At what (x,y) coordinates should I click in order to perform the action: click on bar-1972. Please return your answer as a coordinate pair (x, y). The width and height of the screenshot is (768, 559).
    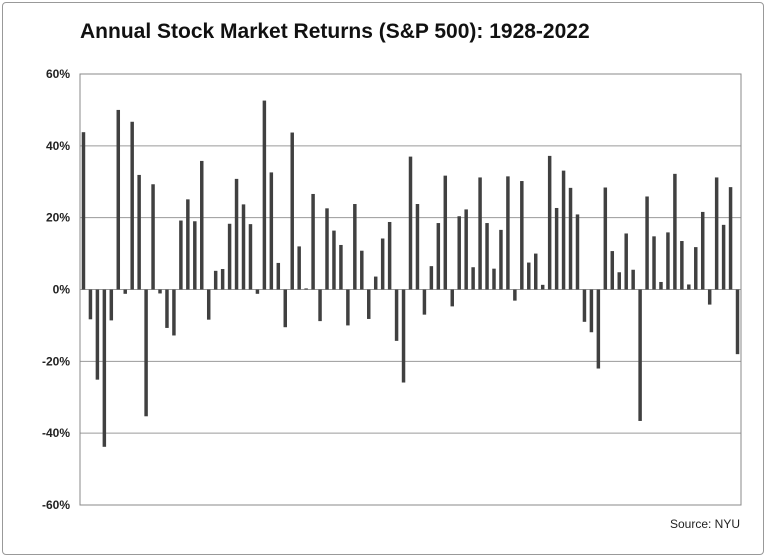
    Looking at the image, I should click on (389, 255).